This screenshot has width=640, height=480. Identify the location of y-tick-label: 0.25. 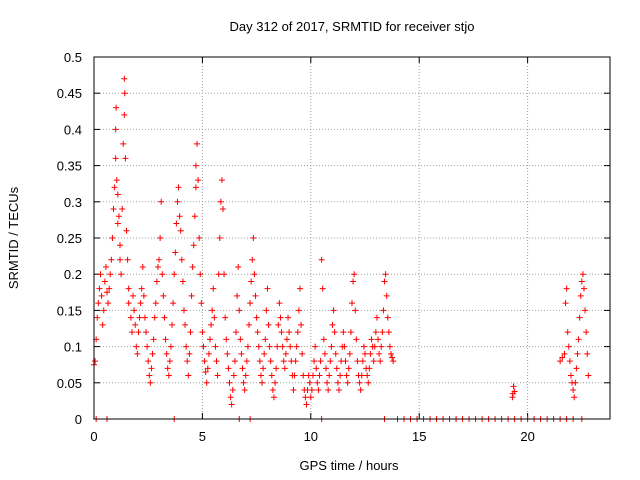
(69, 238).